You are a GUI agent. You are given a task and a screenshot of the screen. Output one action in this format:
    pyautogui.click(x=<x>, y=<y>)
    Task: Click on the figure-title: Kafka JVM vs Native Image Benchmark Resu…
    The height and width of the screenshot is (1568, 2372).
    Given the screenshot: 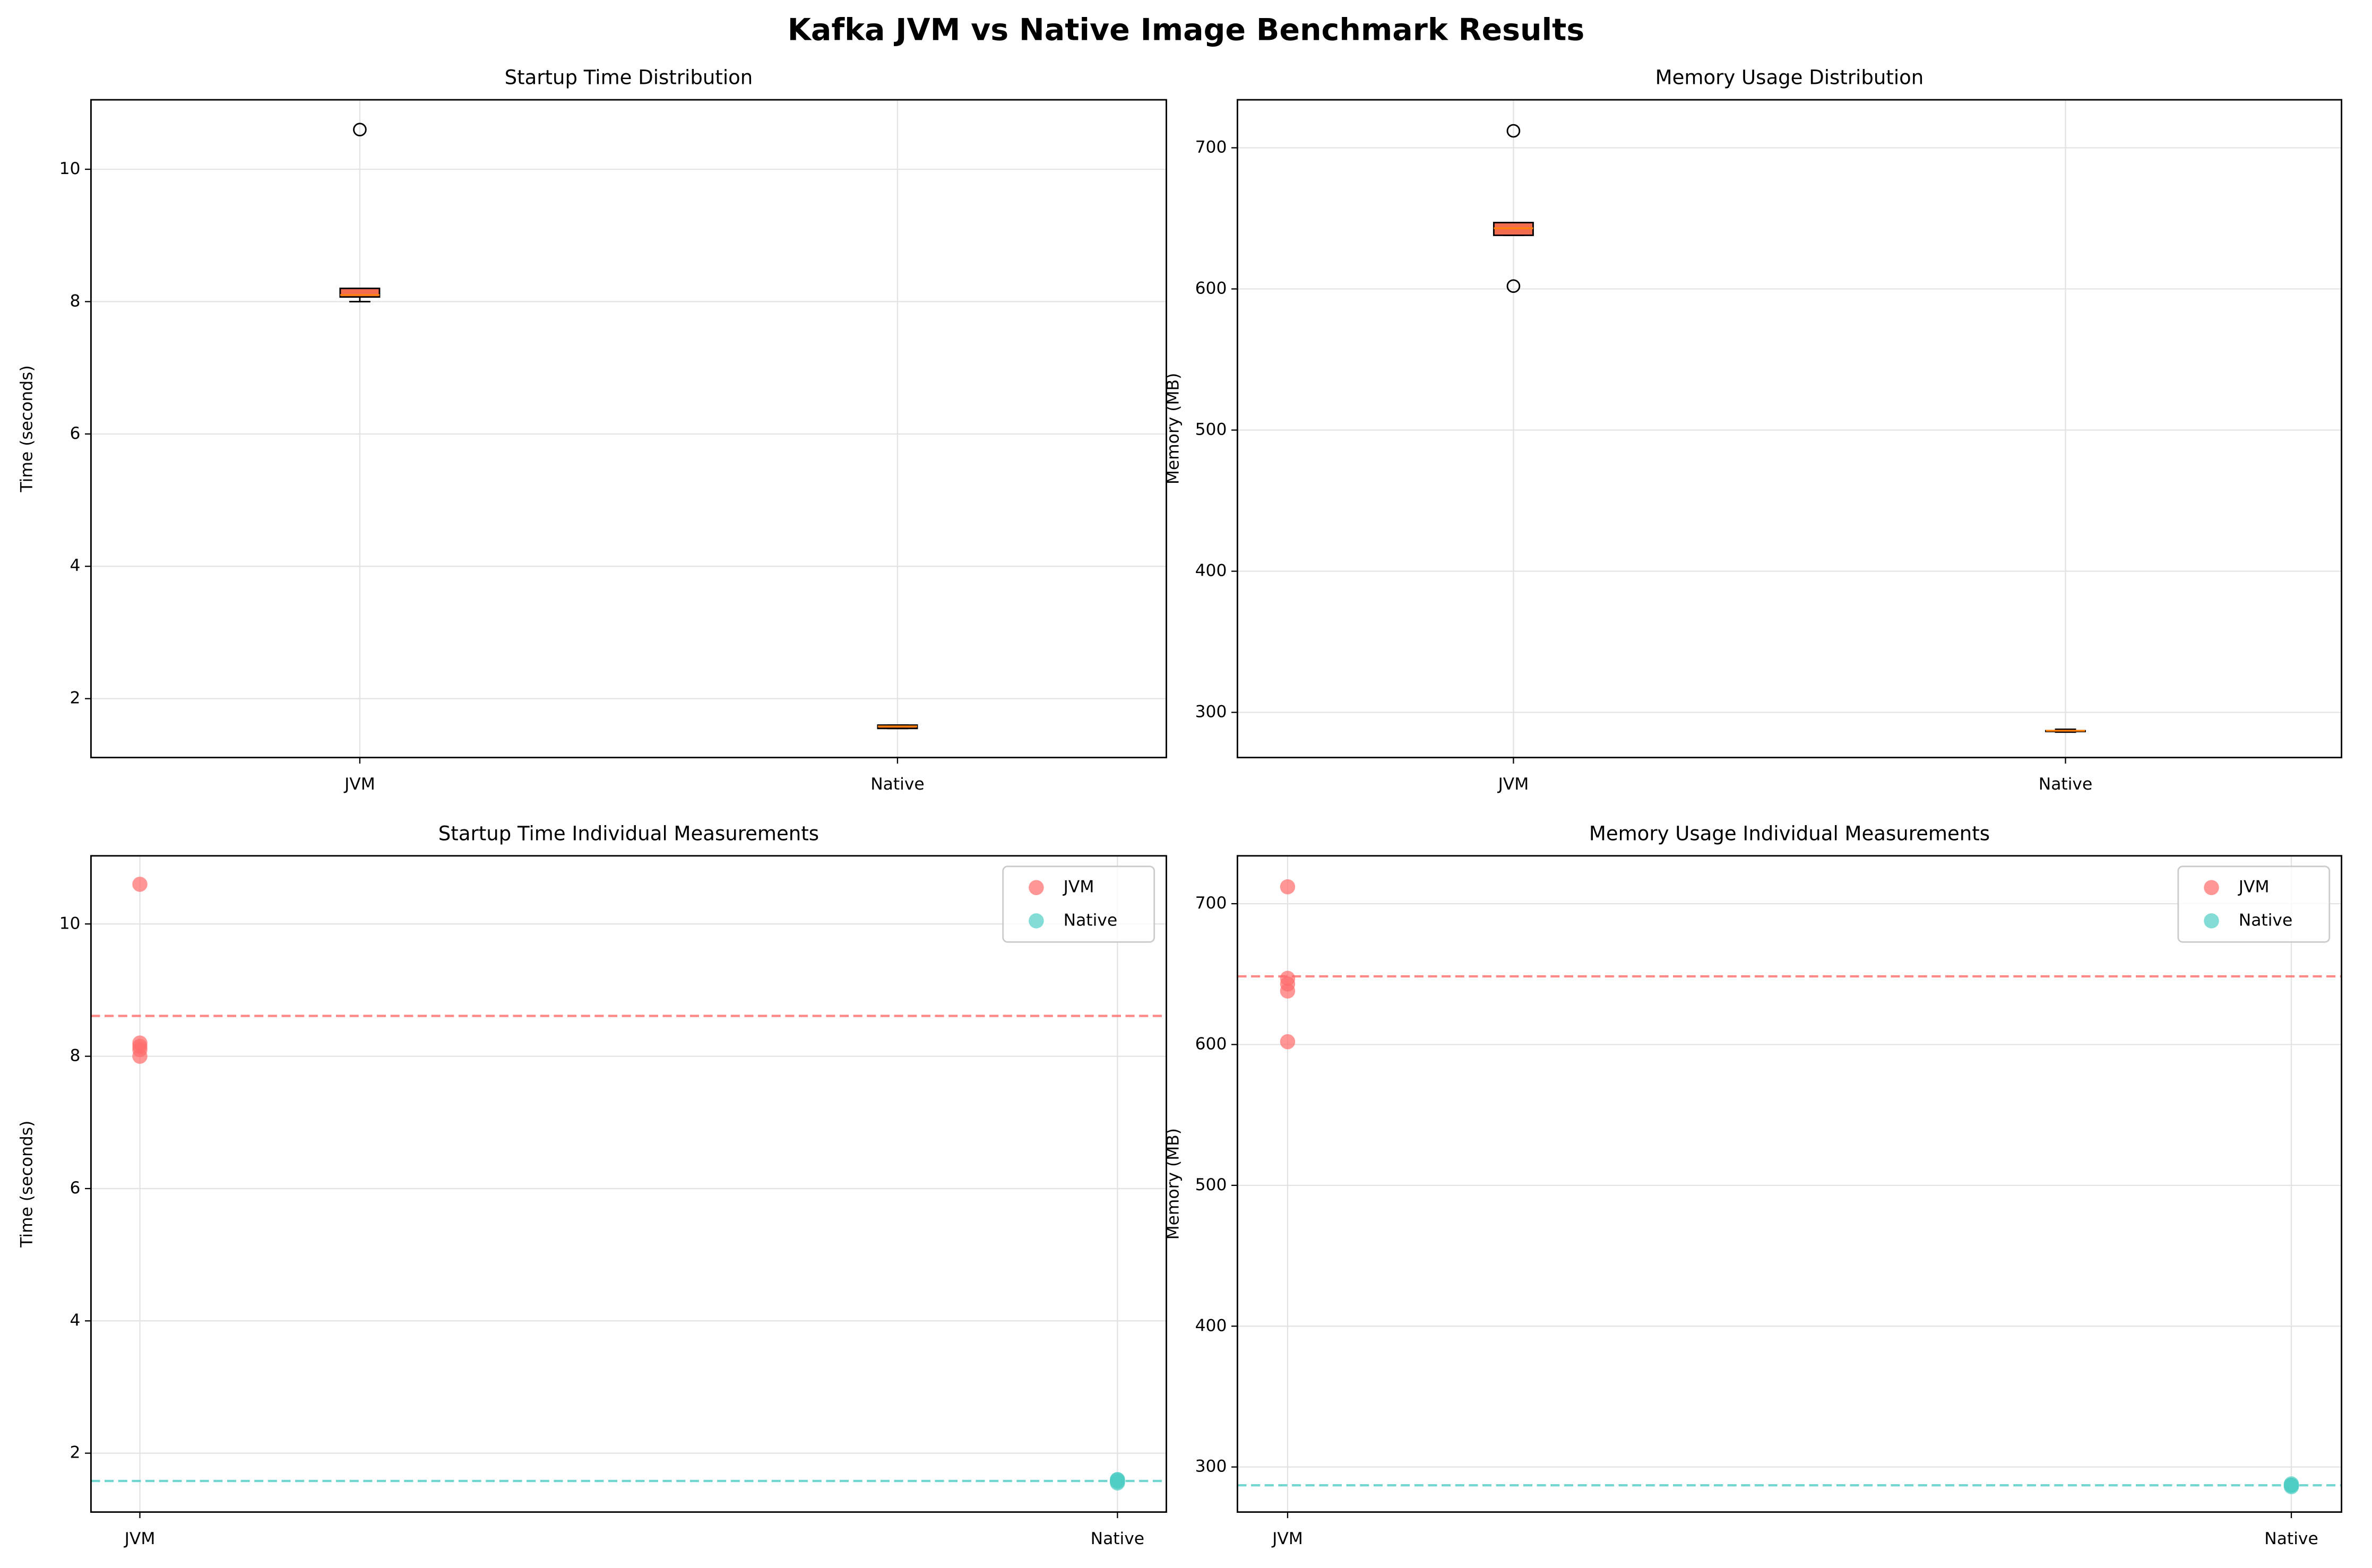 What is the action you would take?
    pyautogui.click(x=1186, y=29)
    